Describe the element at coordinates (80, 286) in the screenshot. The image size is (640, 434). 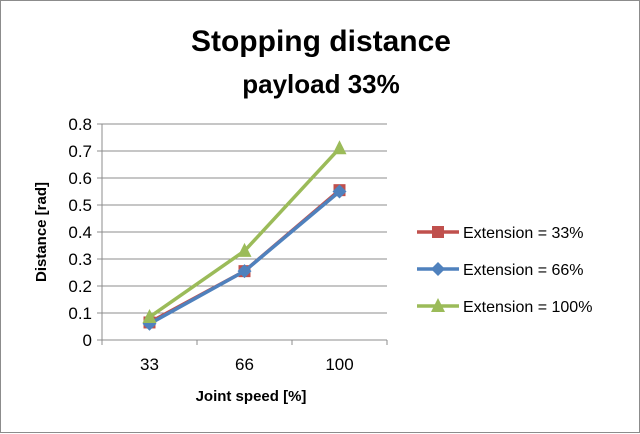
I see `y-tick-label: 0.2` at that location.